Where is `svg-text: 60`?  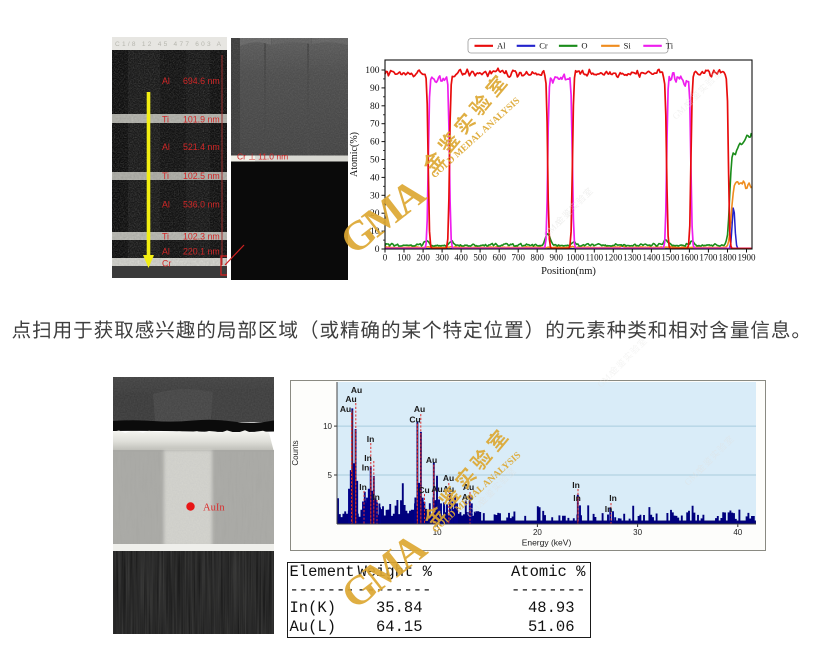 svg-text: 60 is located at coordinates (375, 143).